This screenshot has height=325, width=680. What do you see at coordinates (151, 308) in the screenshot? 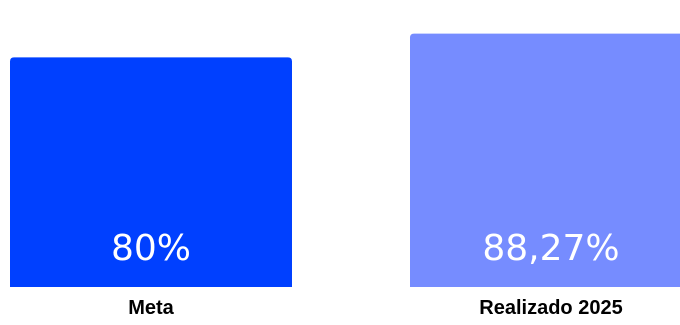
I see `category-label: Meta` at bounding box center [151, 308].